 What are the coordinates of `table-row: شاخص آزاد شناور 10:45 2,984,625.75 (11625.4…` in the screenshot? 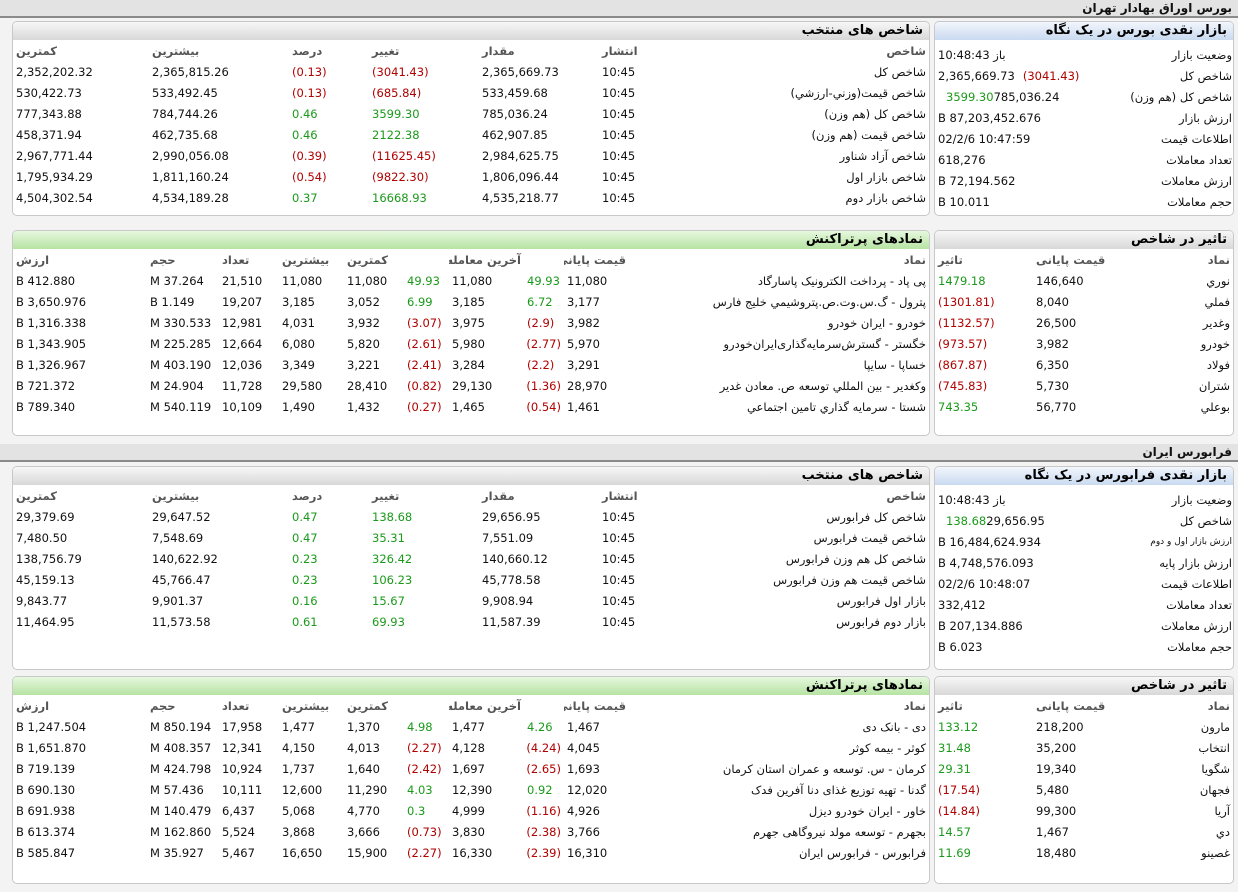 It's located at (471, 155).